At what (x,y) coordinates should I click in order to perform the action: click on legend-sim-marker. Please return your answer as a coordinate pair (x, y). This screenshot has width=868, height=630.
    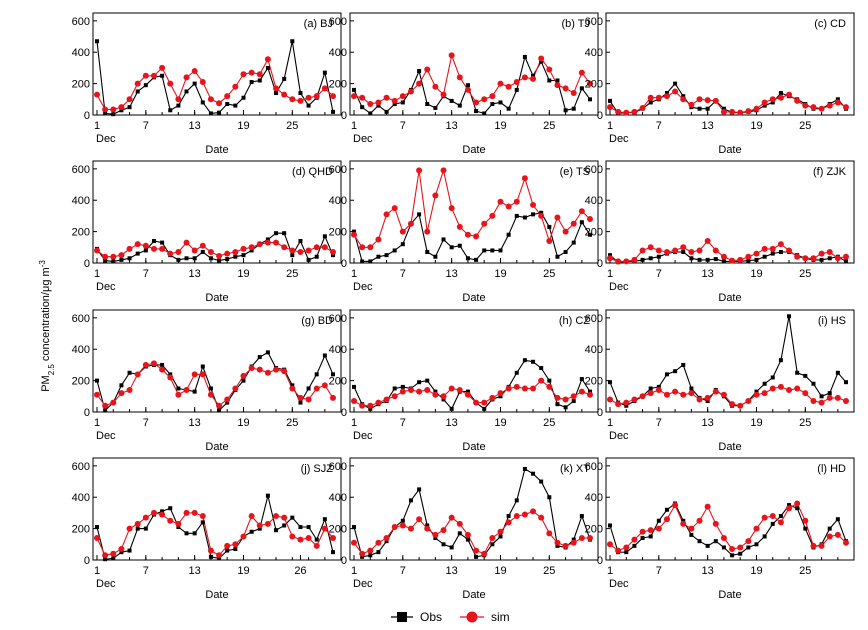
    Looking at the image, I should click on (472, 617).